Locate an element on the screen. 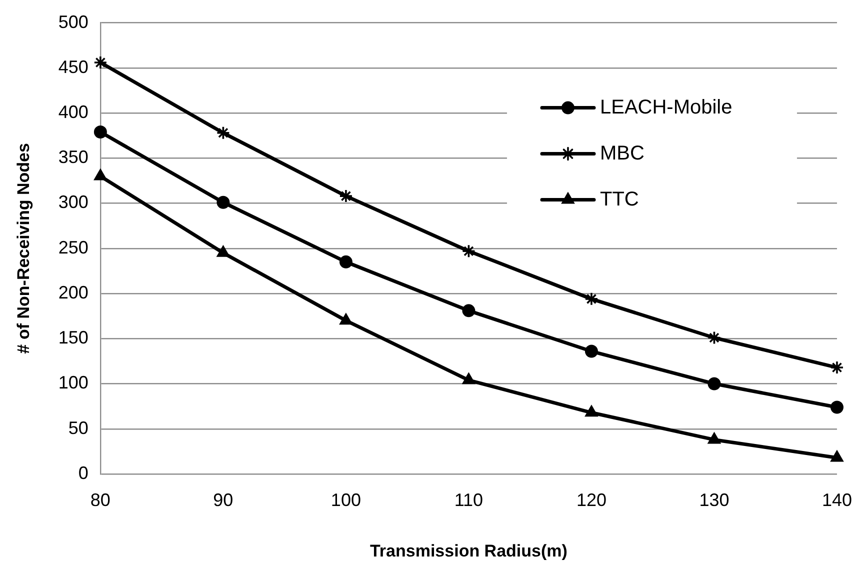 This screenshot has height=574, width=868. y-tick-label: 500 is located at coordinates (73, 22).